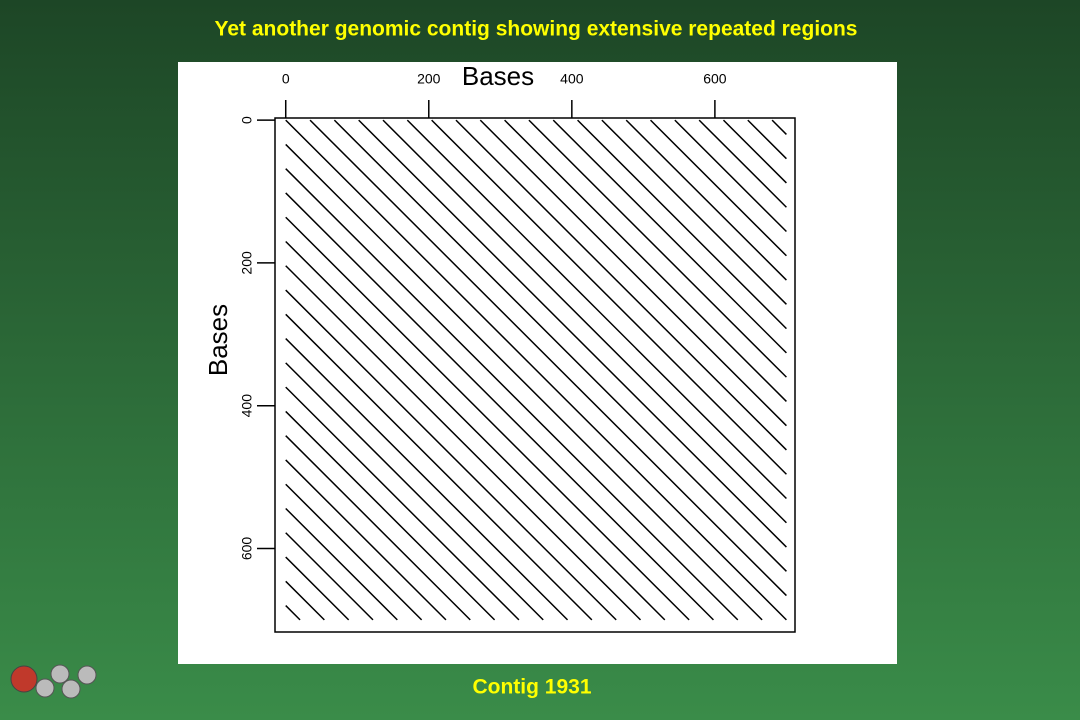 The width and height of the screenshot is (1080, 720). I want to click on y-tick-label: 0, so click(247, 120).